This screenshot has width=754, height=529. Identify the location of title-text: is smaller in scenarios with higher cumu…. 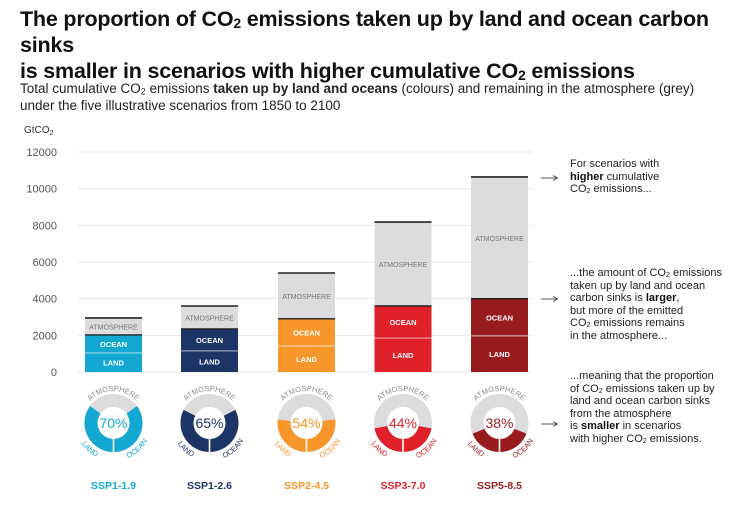
(269, 71).